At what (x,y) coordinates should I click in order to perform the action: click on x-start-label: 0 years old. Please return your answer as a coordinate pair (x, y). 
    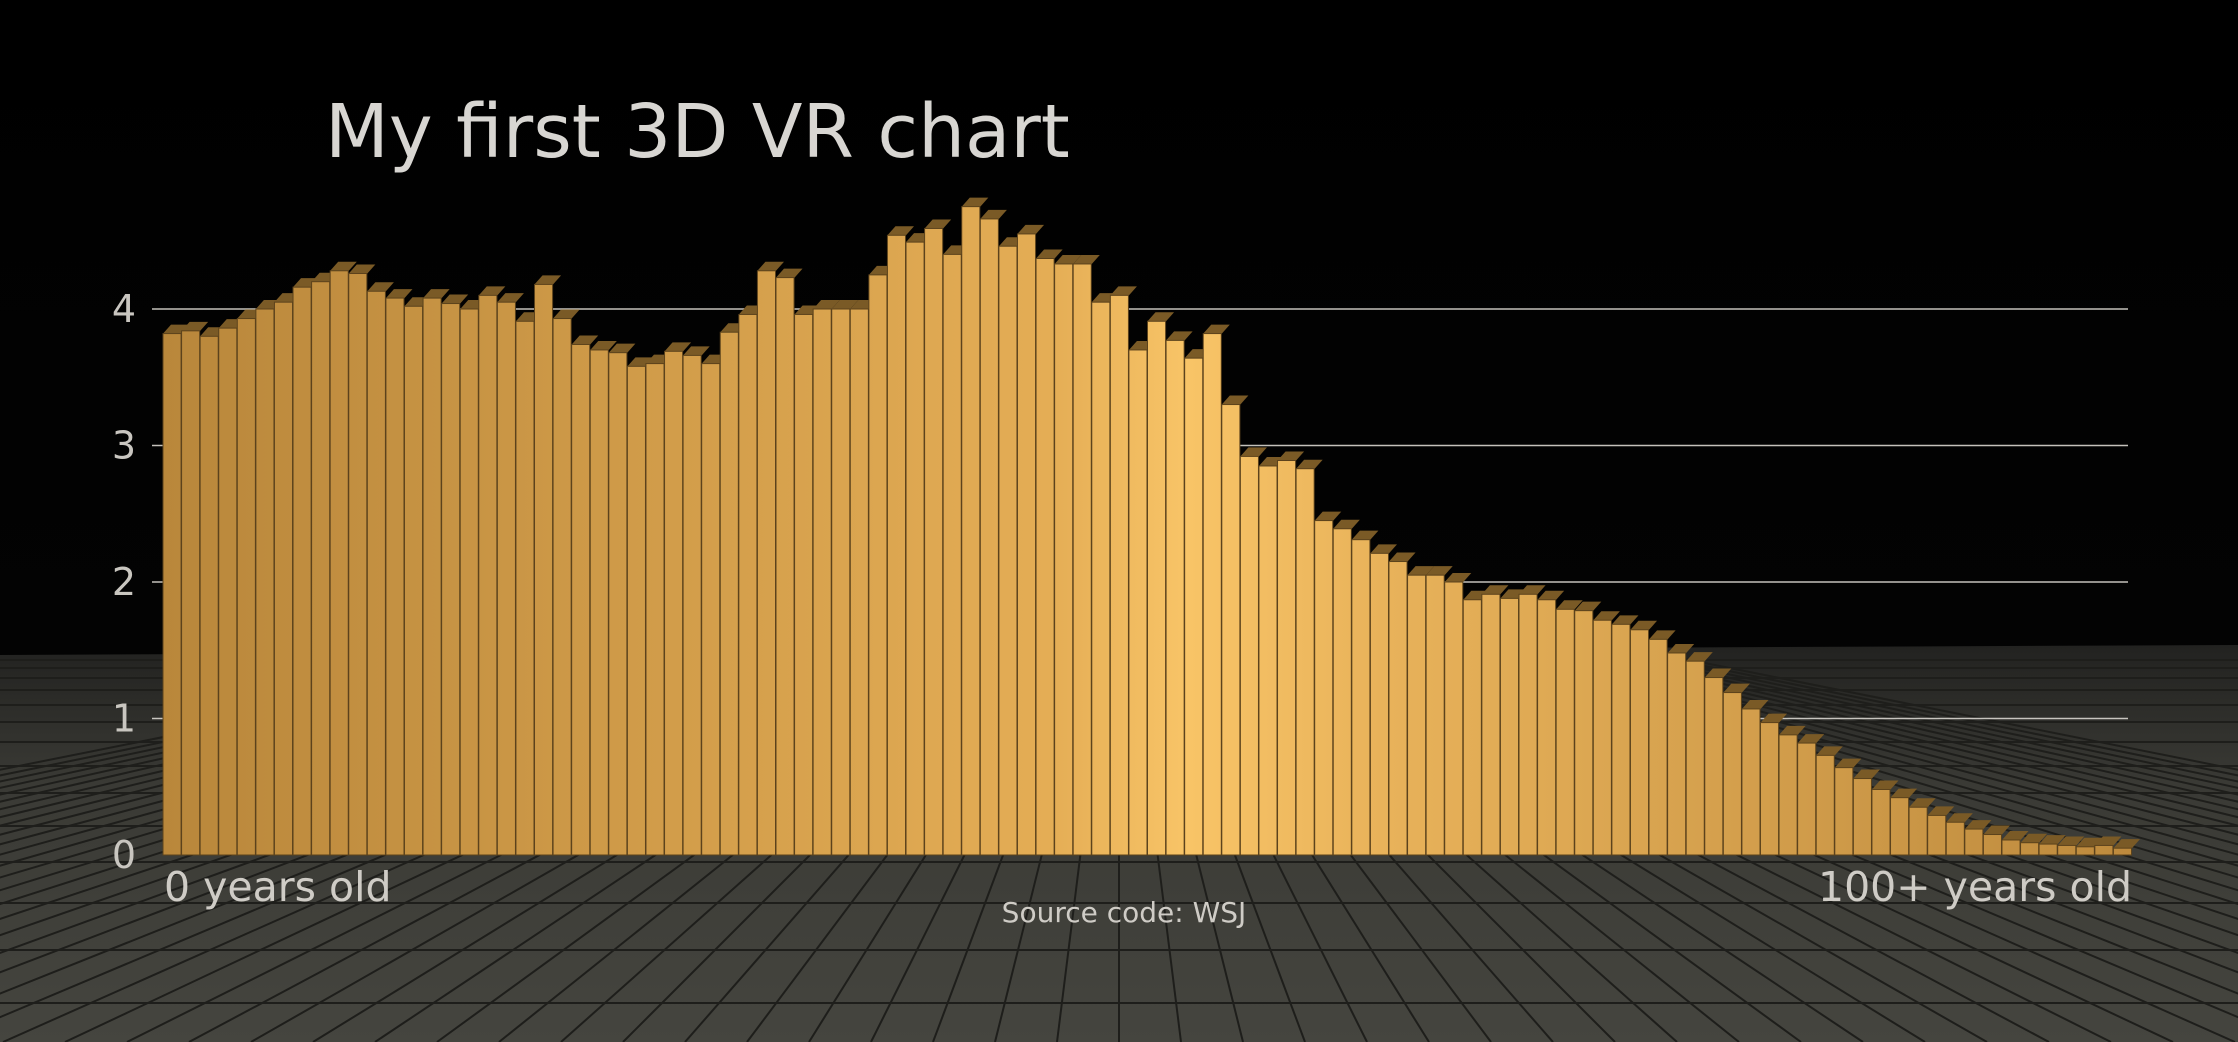
    Looking at the image, I should click on (277, 887).